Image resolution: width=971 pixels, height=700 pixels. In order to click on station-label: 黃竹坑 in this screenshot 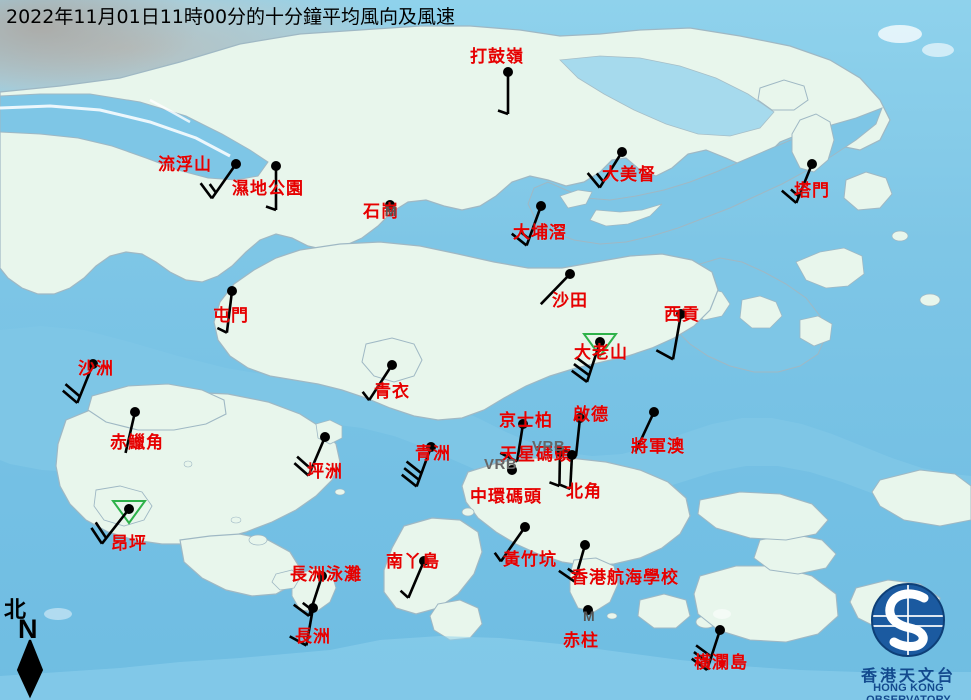, I will do `click(530, 560)`.